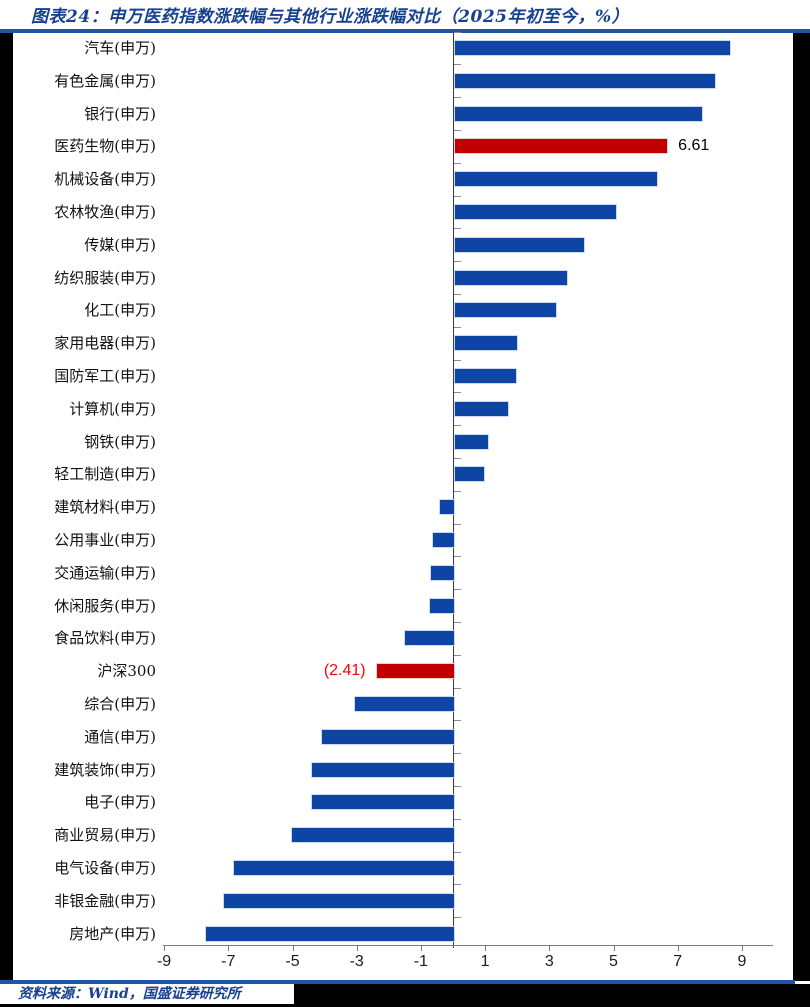  Describe the element at coordinates (105, 835) in the screenshot. I see `category-label: 商业贸易(申万)` at that location.